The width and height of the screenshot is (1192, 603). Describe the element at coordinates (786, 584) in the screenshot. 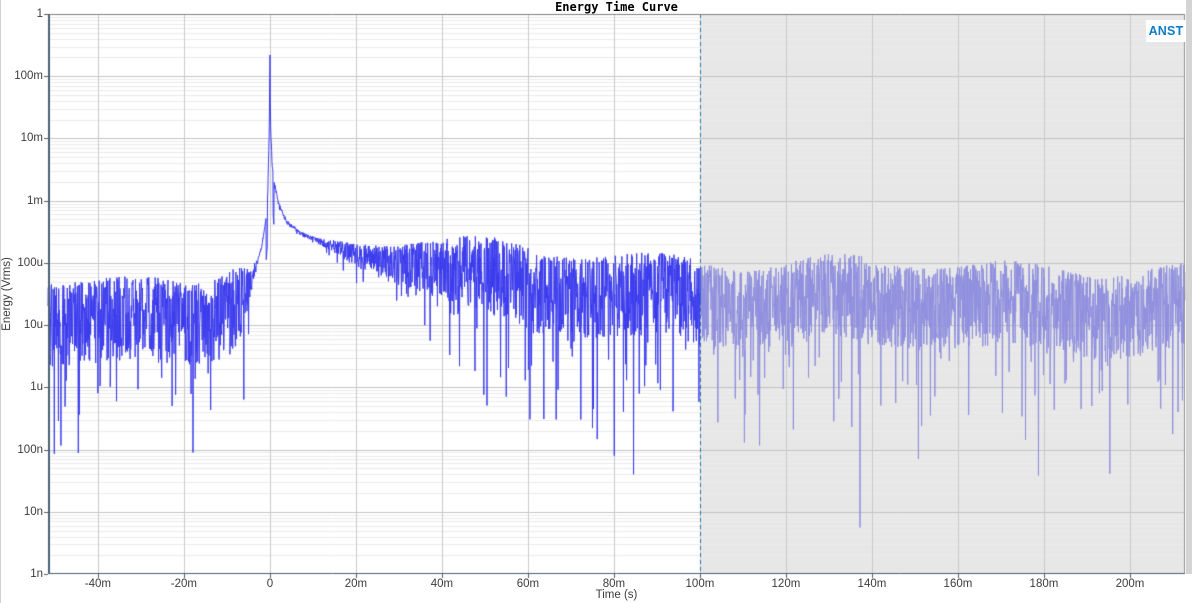

I see `x-tick-label: 120m` at that location.